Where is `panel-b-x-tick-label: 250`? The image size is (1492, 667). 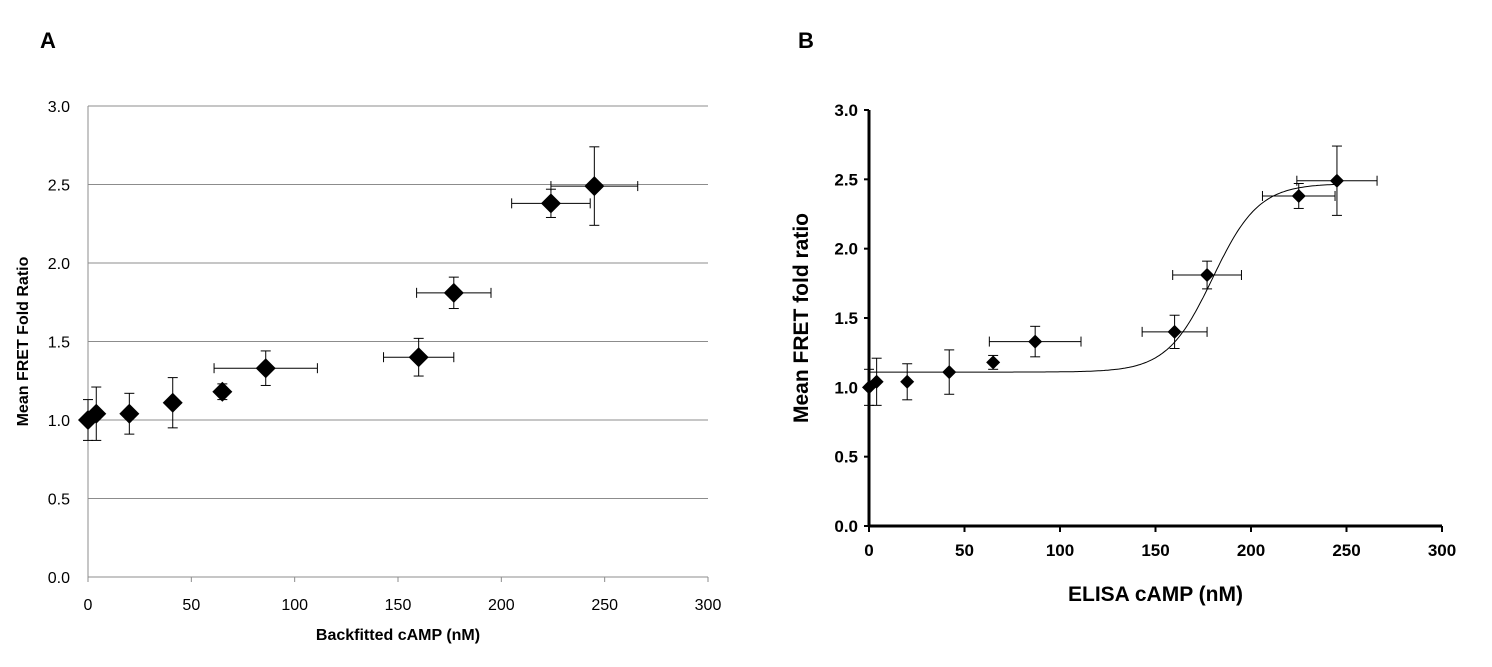 panel-b-x-tick-label: 250 is located at coordinates (1346, 550).